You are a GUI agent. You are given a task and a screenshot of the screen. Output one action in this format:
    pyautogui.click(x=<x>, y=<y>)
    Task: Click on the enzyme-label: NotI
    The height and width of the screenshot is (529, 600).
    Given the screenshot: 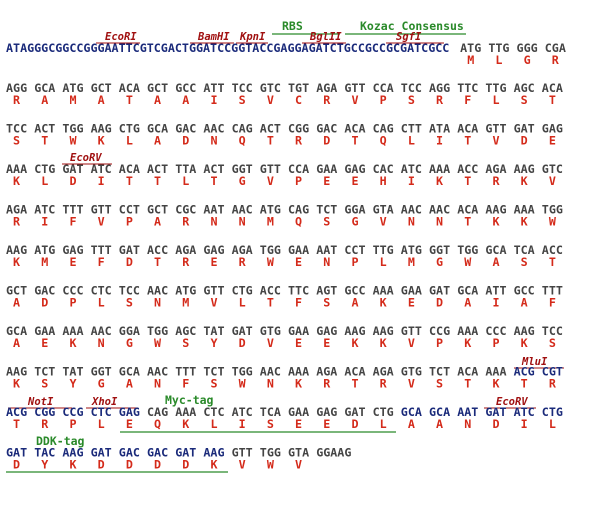 What is the action you would take?
    pyautogui.click(x=40, y=402)
    